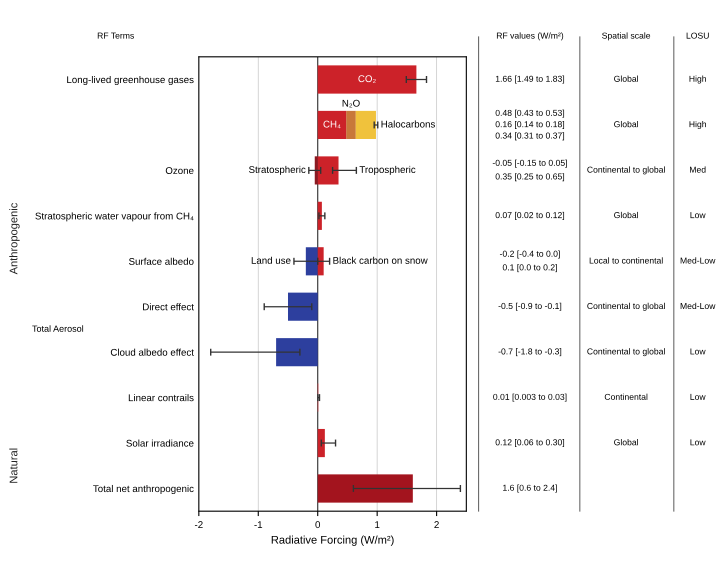 This screenshot has height=568, width=723. Describe the element at coordinates (530, 136) in the screenshot. I see `text: 0.34 [0.31 to 0.37]` at that location.